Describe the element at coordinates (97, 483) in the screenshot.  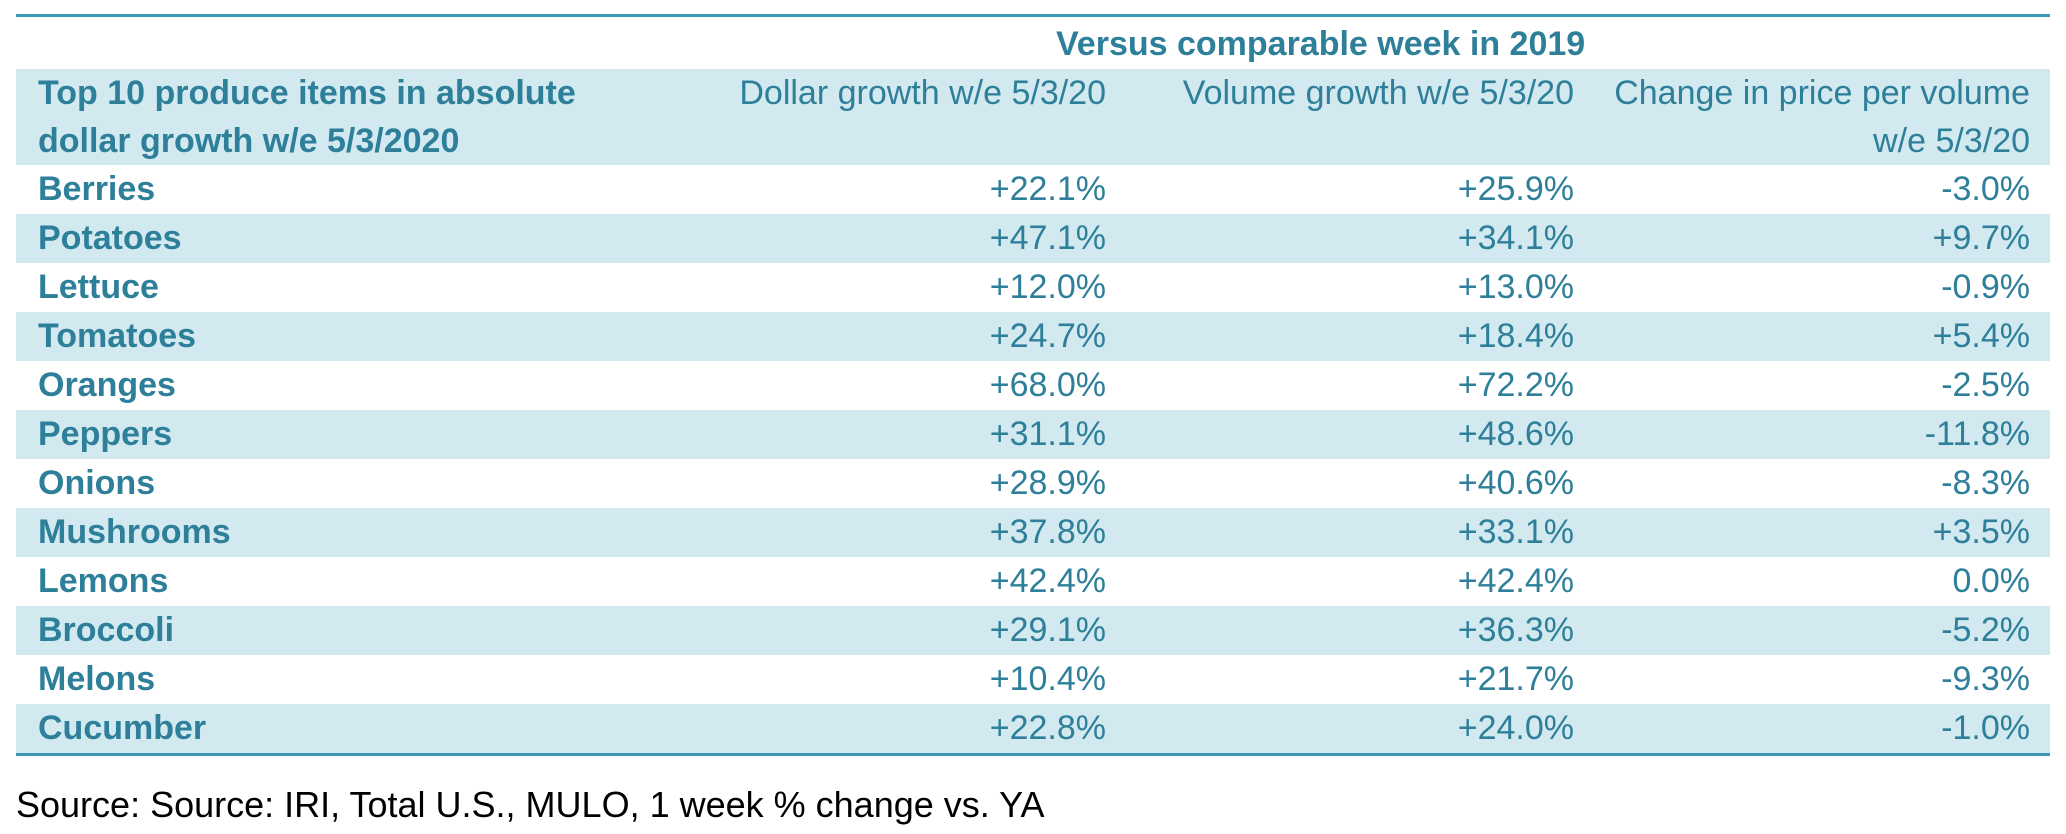
I see `item-name: Onions` at that location.